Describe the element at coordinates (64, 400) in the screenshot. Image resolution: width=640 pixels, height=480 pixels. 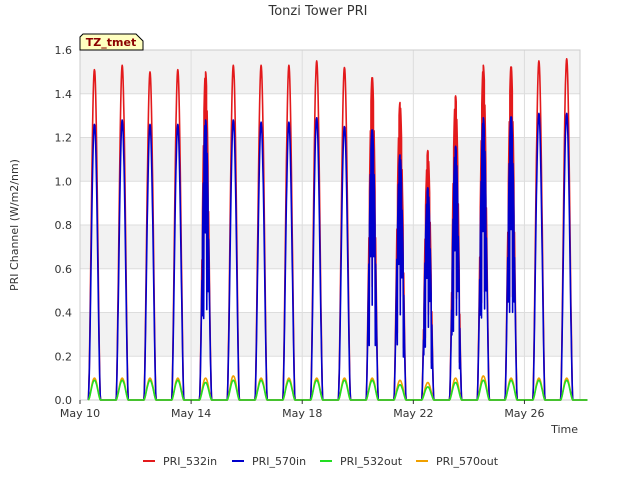
I see `y-tick-label: 0.0` at that location.